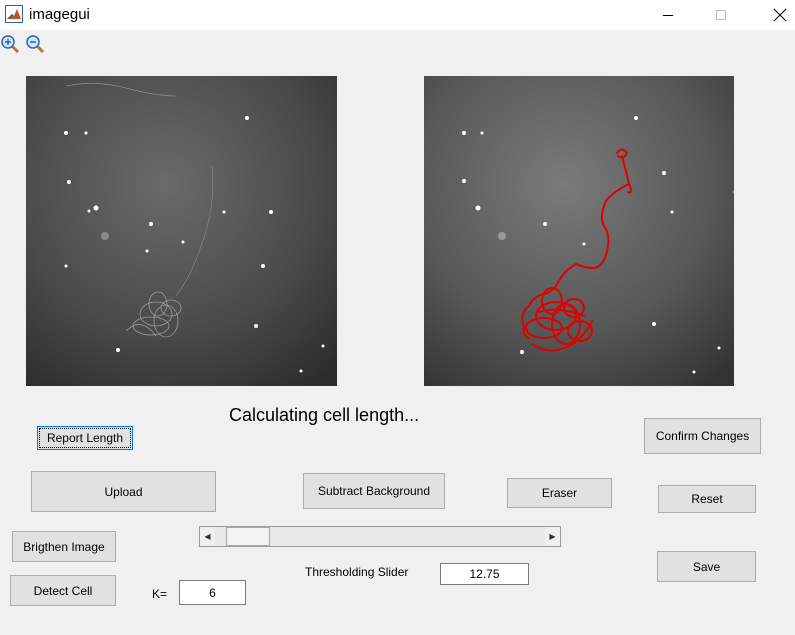  I want to click on toolbar, so click(397, 45).